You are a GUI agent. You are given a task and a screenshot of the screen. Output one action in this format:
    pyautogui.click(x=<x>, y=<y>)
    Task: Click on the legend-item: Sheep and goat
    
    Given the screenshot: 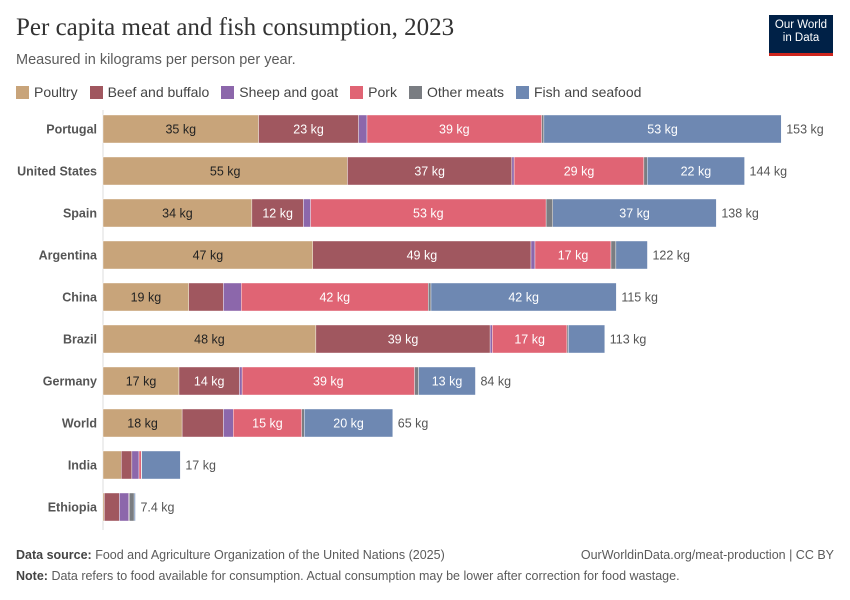 What is the action you would take?
    pyautogui.click(x=279, y=92)
    